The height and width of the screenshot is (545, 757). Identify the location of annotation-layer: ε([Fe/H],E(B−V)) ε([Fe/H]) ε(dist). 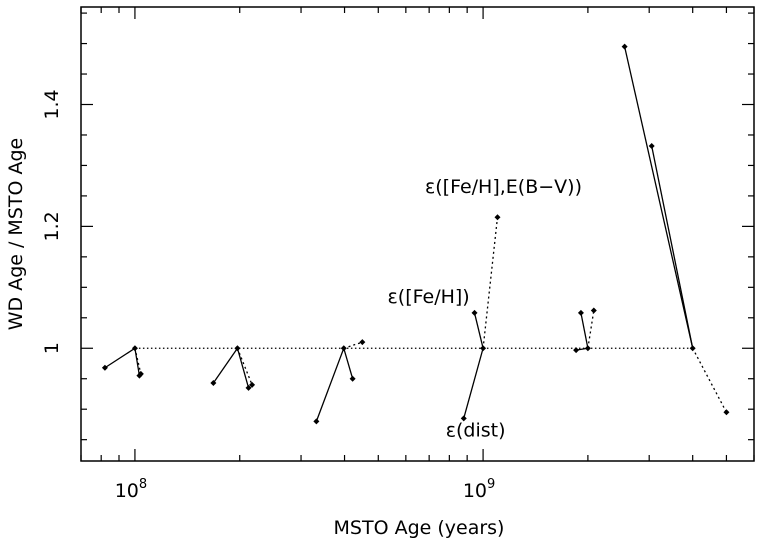
(485, 308).